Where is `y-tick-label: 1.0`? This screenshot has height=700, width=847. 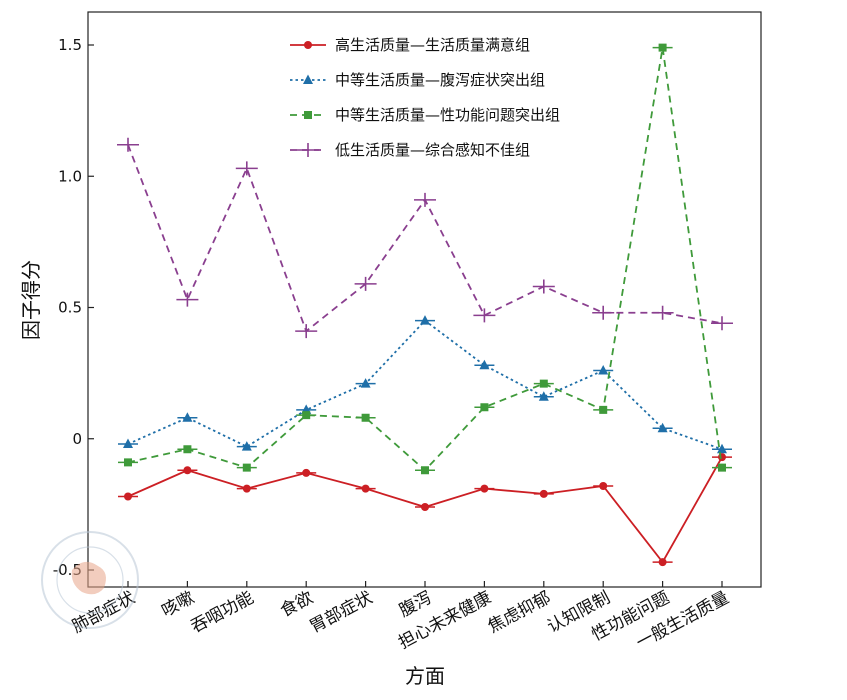
y-tick-label: 1.0 is located at coordinates (70, 176).